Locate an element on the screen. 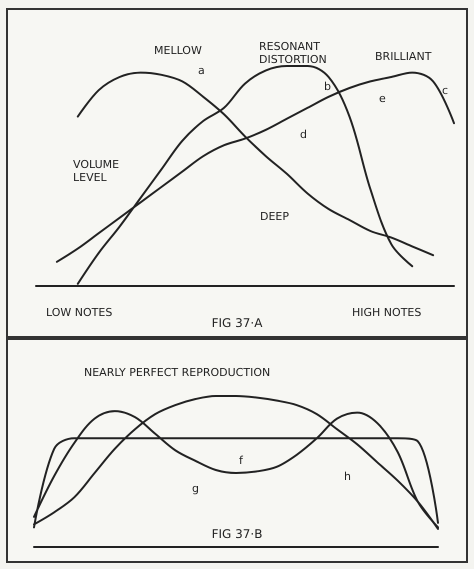 The image size is (474, 569). text: MELLOW is located at coordinates (178, 50).